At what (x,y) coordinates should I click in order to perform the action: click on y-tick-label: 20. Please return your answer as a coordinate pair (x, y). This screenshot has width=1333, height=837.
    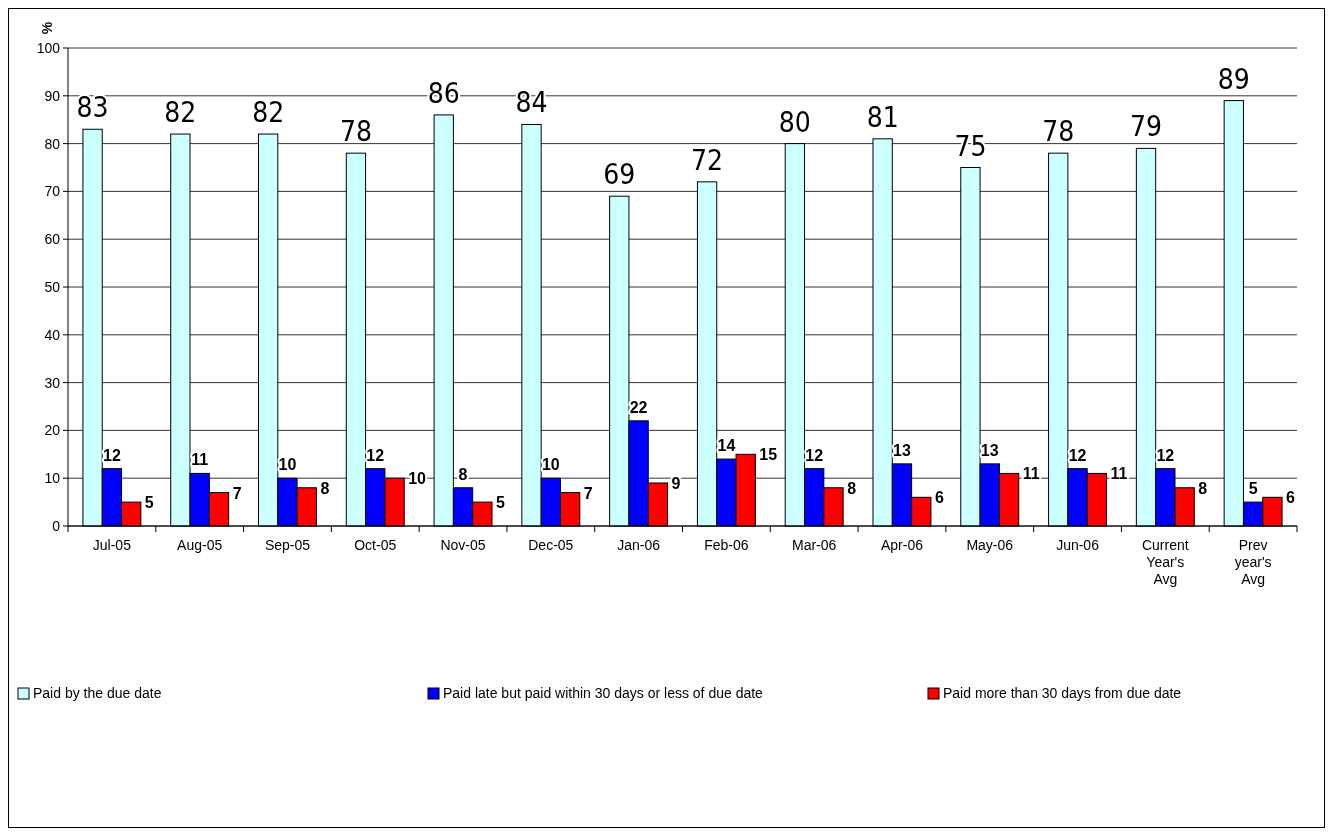
    Looking at the image, I should click on (52, 430).